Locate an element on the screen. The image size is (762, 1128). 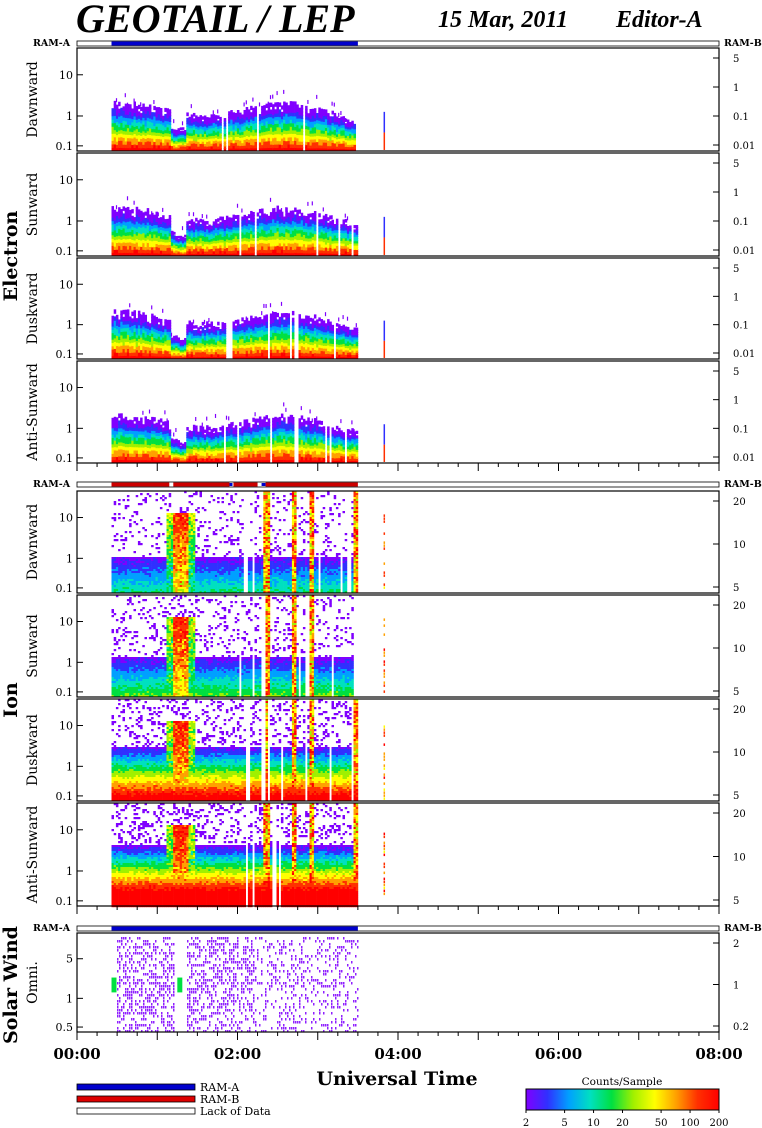
tick-label: 0.01 is located at coordinates (744, 354).